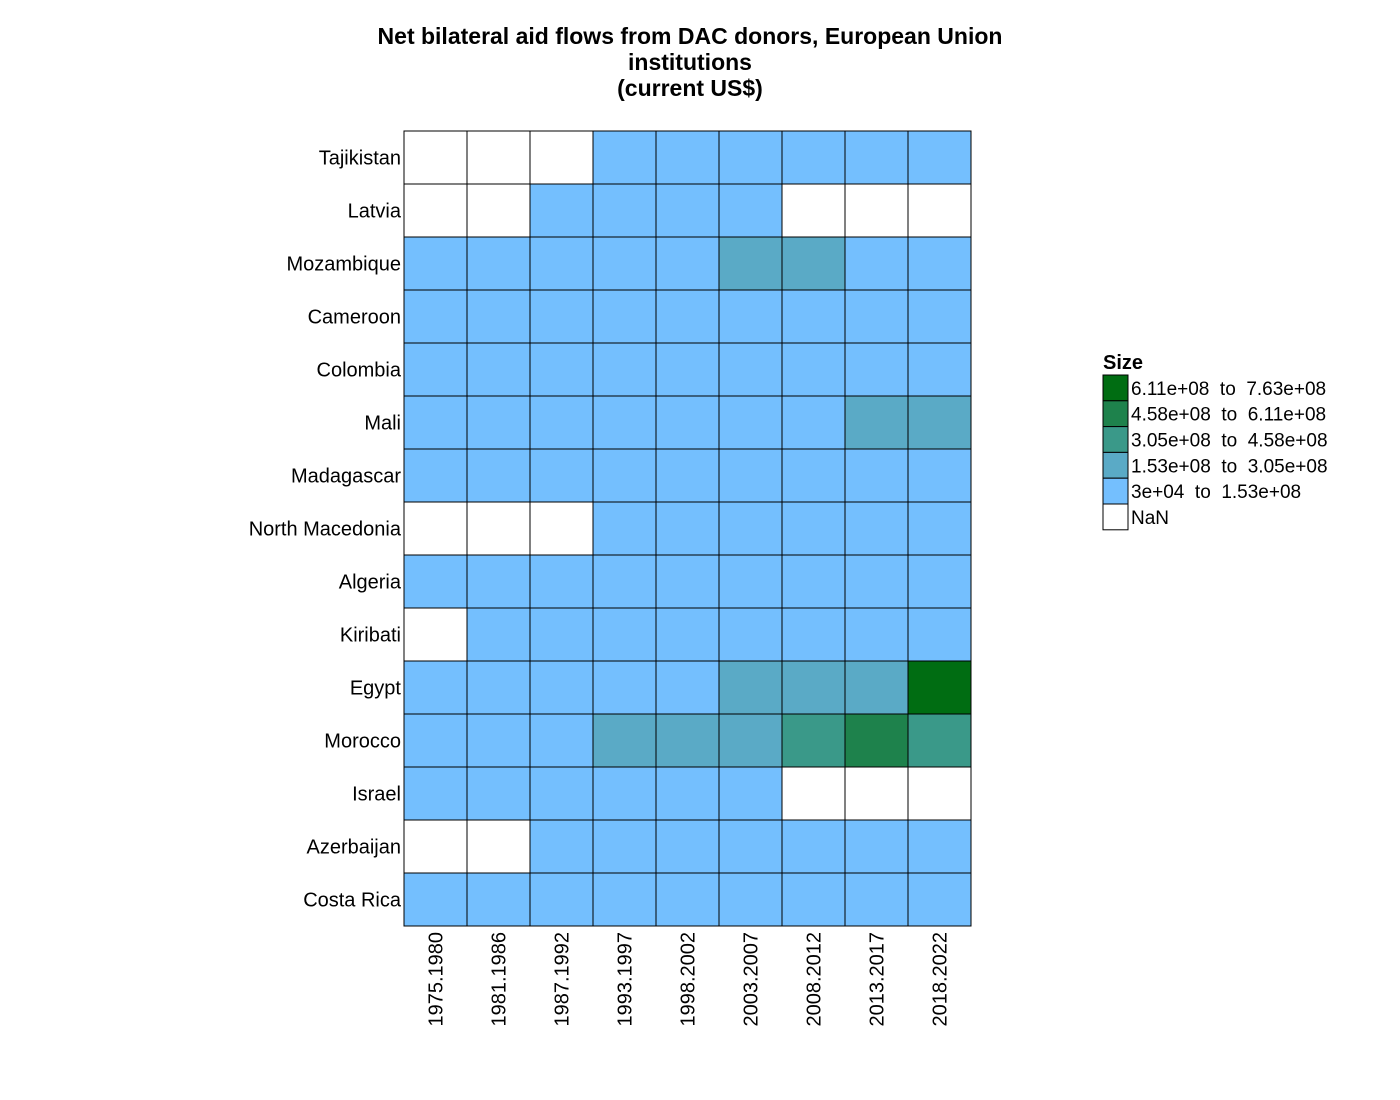 Image resolution: width=1400 pixels, height=1100 pixels. Describe the element at coordinates (624, 316) in the screenshot. I see `heatmap-cell-cameroon-1993.1997` at that location.